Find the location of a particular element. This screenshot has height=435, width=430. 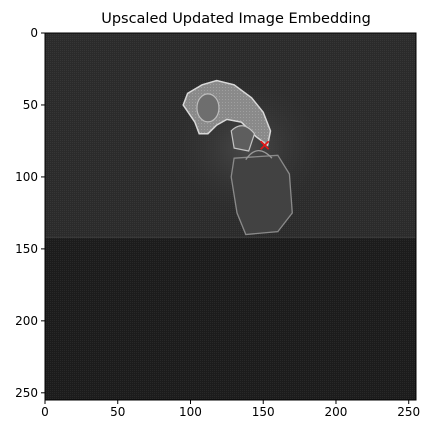

figure-head is located at coordinates (227, 115).